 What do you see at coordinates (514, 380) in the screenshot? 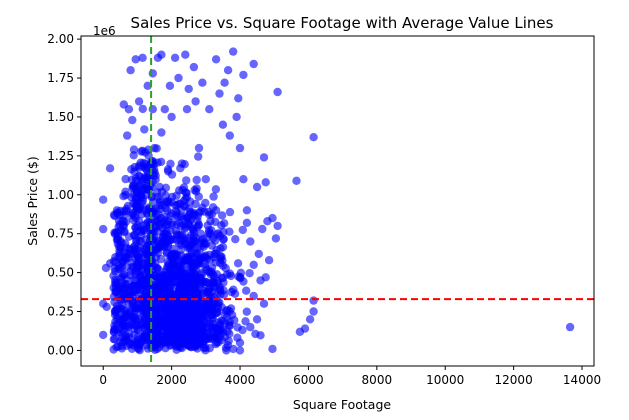
I see `x-tick-label: 12000` at bounding box center [514, 380].